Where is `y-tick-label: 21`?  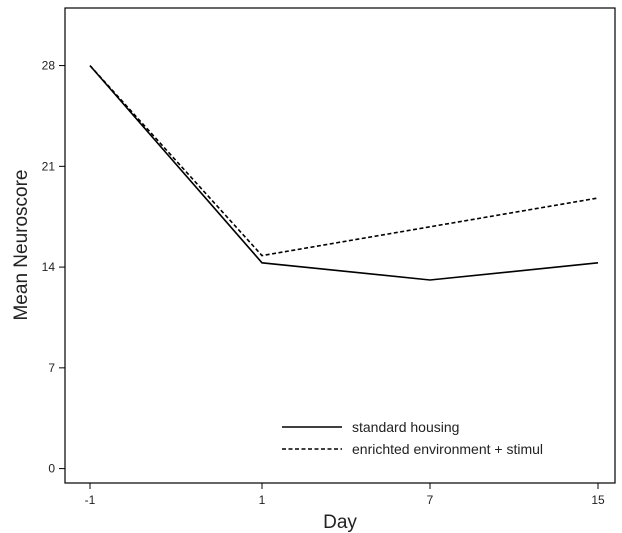
y-tick-label: 21 is located at coordinates (49, 166).